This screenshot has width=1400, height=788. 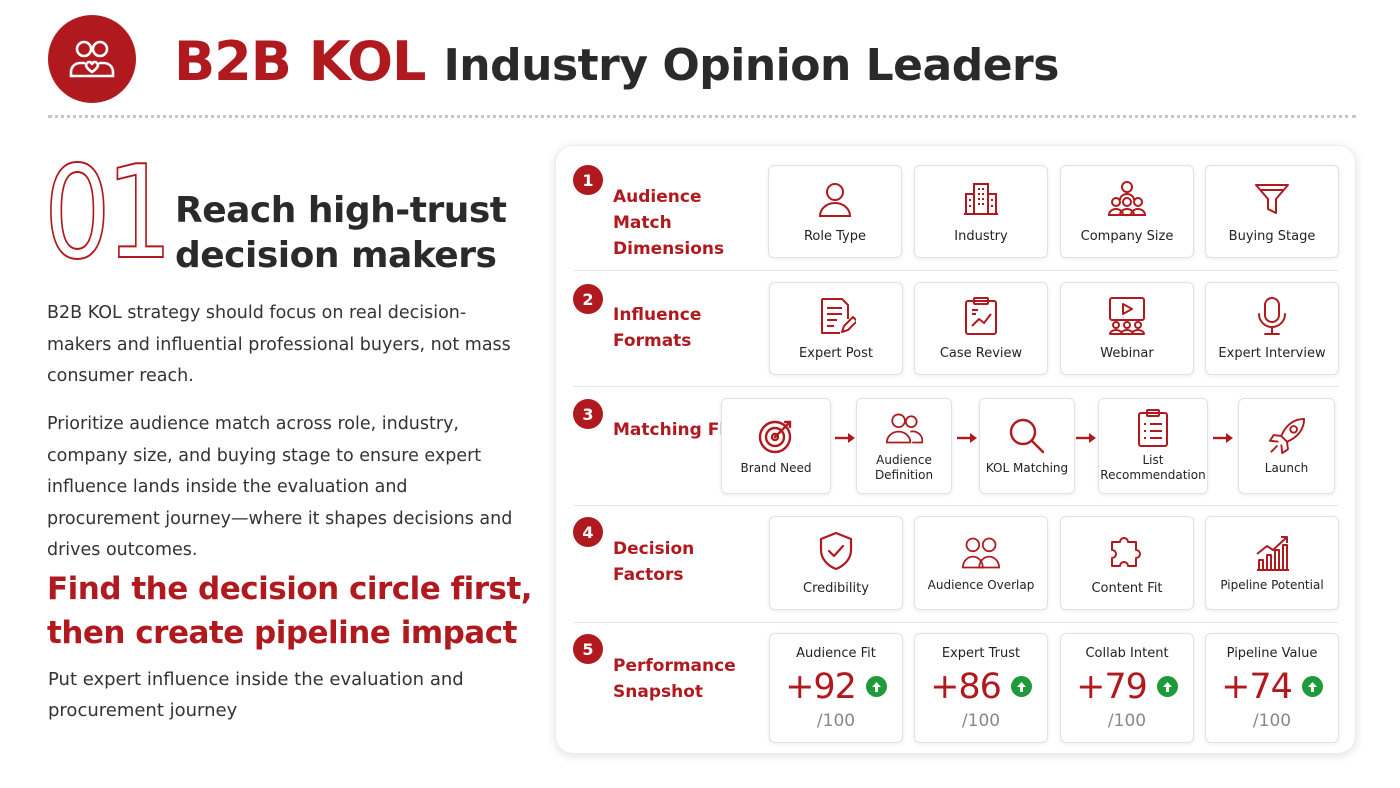 I want to click on title-accent: B2B KOL, so click(x=300, y=61).